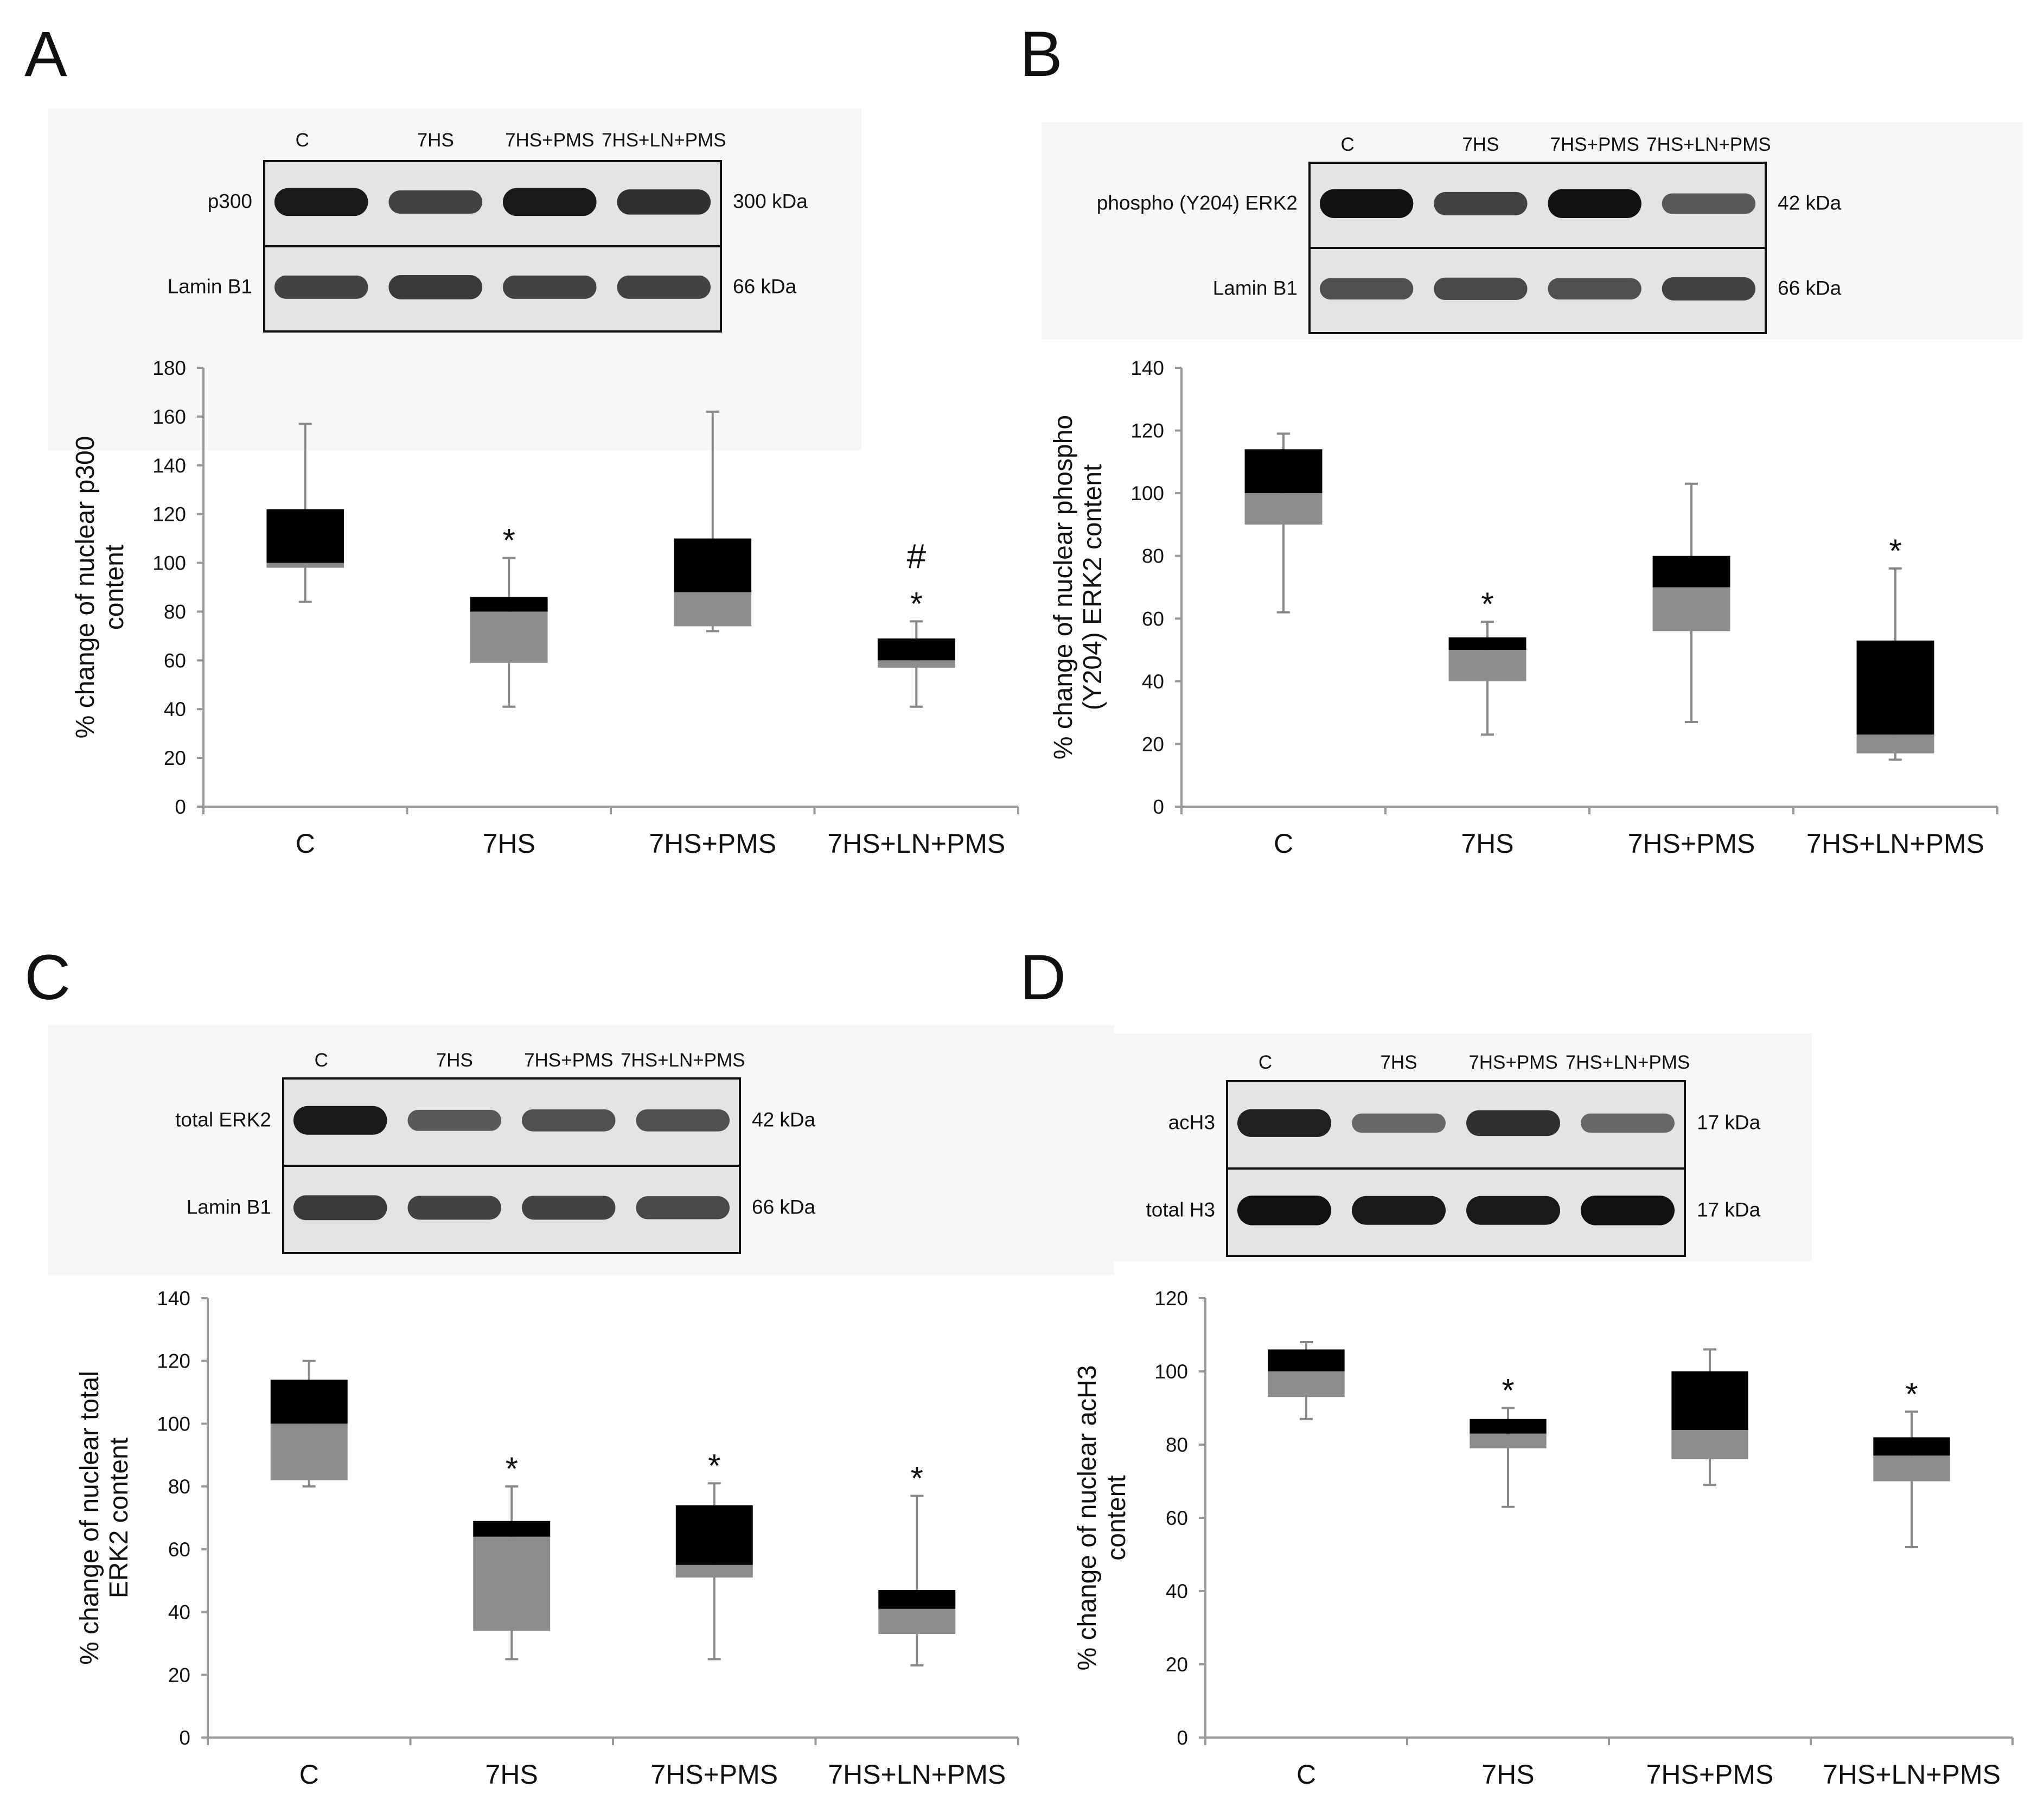 Image resolution: width=2044 pixels, height=1807 pixels. What do you see at coordinates (230, 201) in the screenshot?
I see `protein-label: p300` at bounding box center [230, 201].